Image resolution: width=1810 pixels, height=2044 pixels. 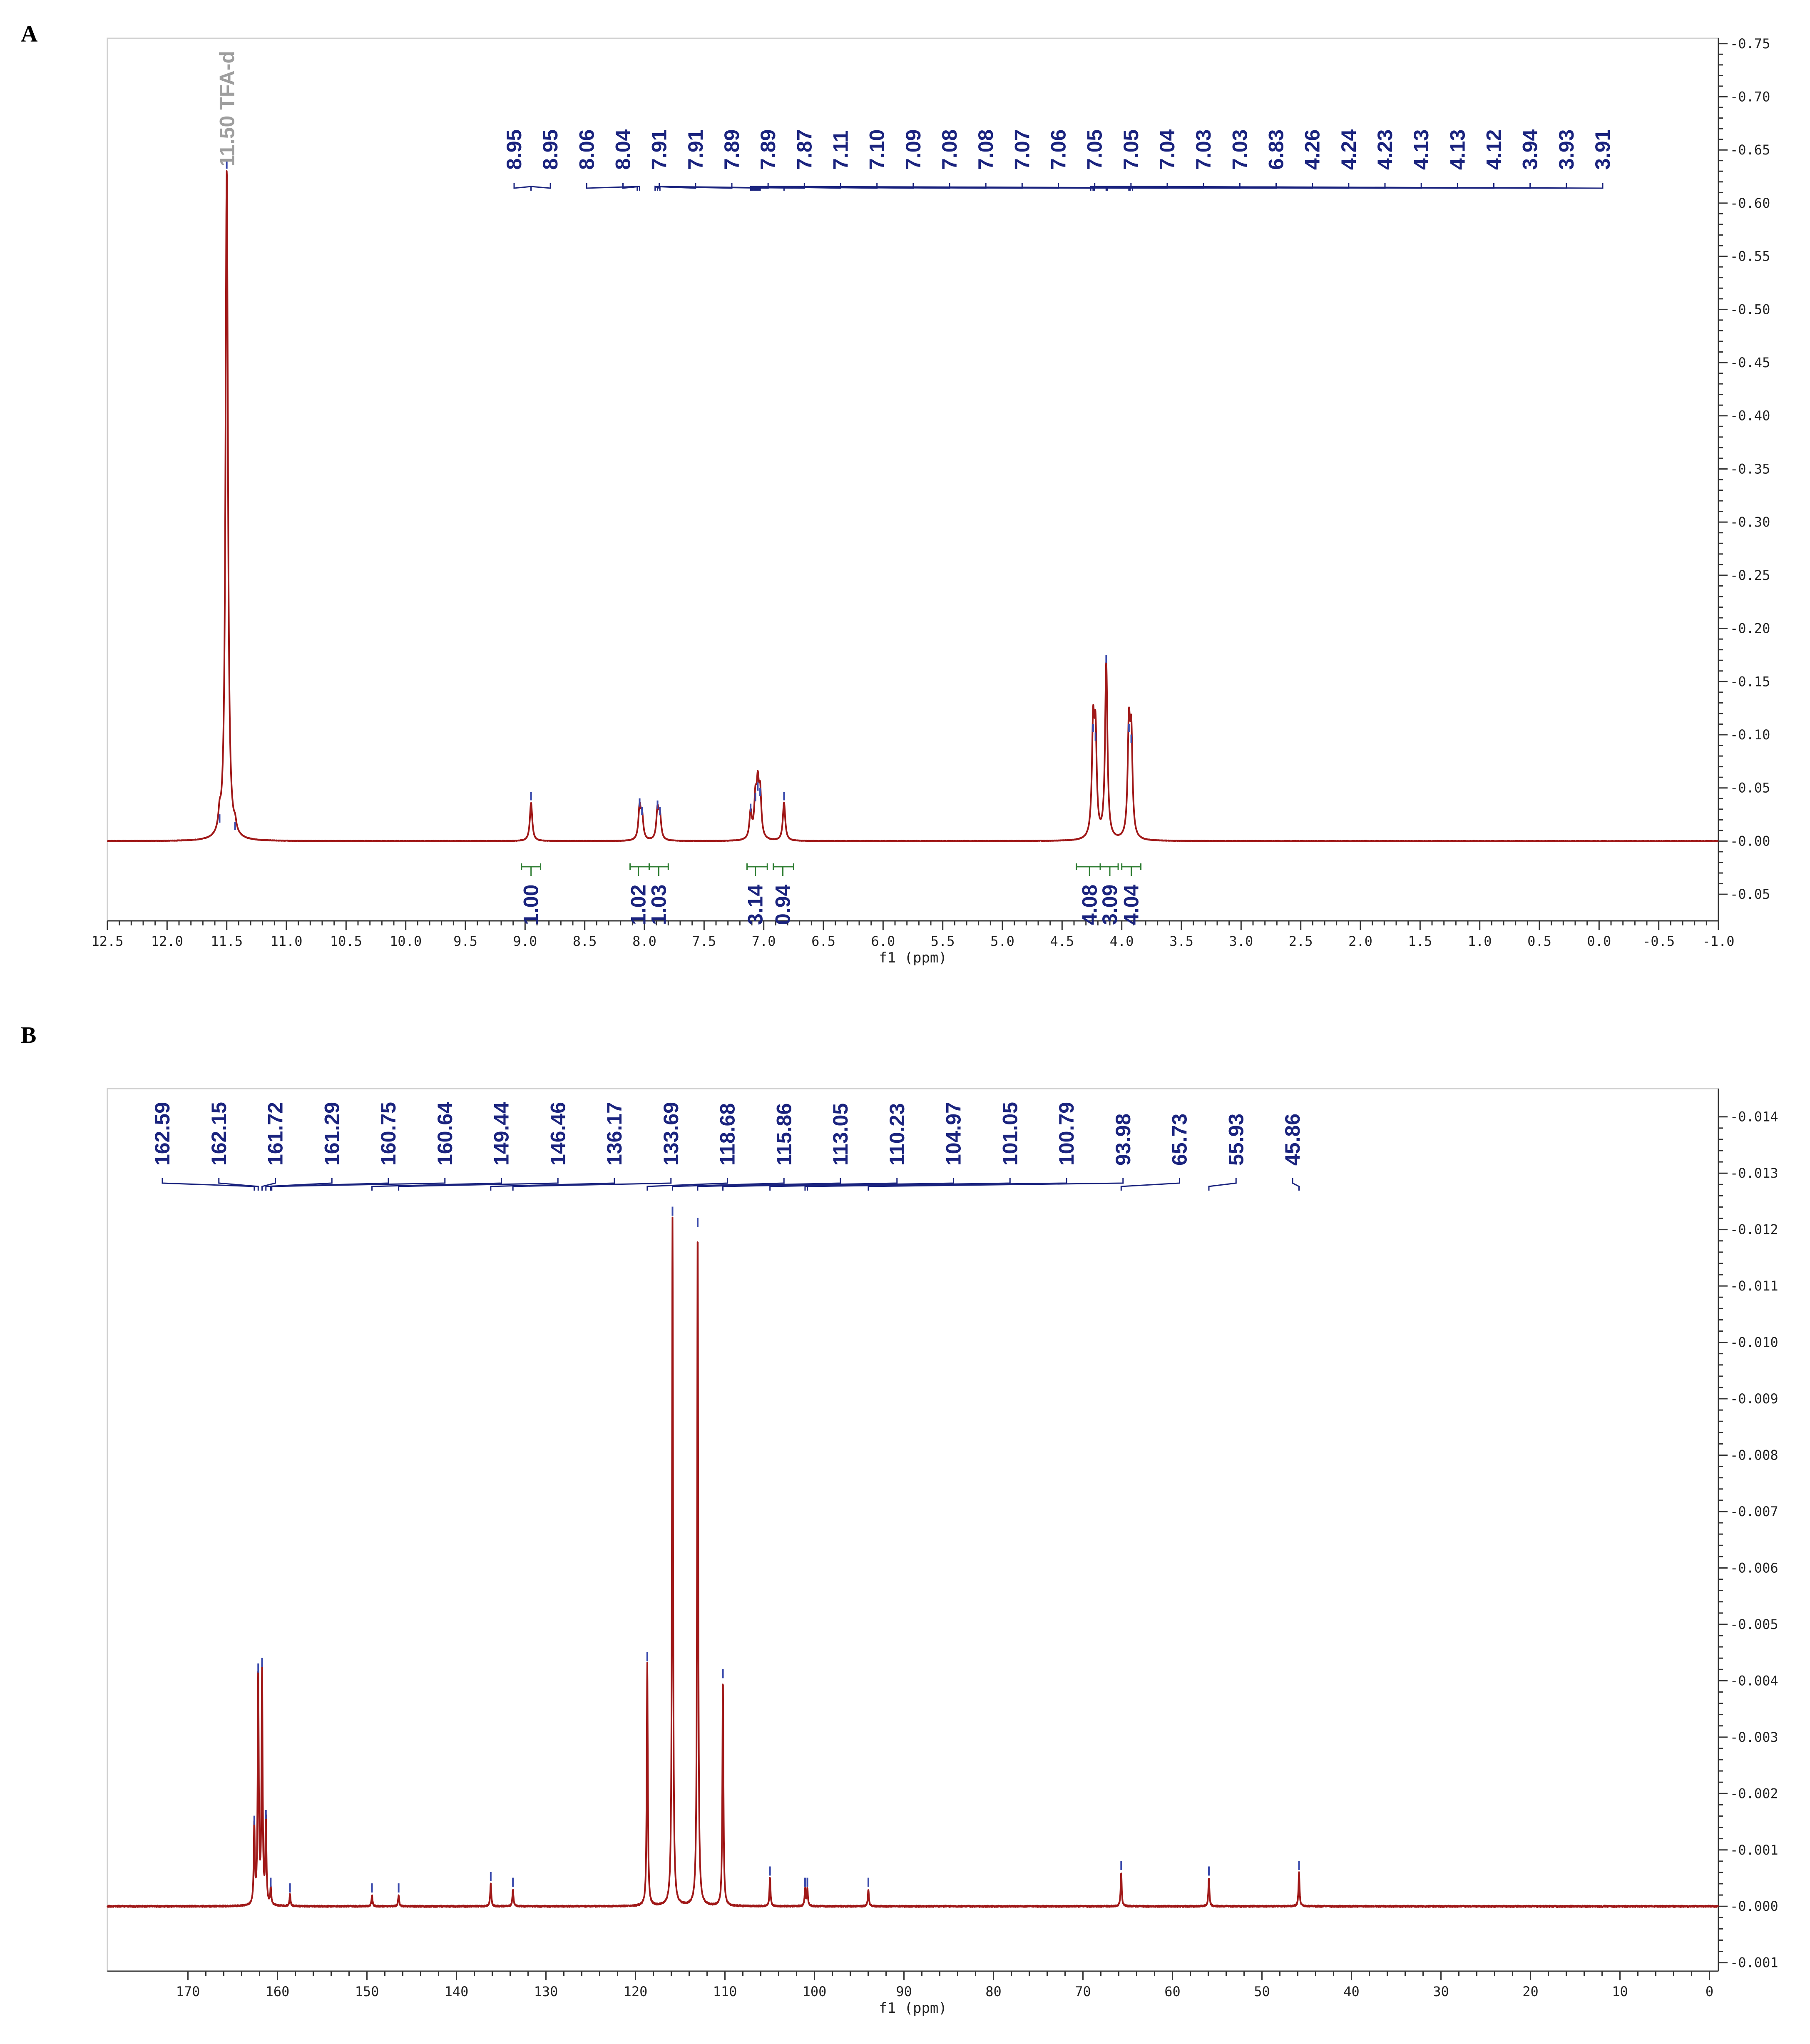 What do you see at coordinates (1754, 1963) in the screenshot?
I see `y-tick-label-b: -0.001` at bounding box center [1754, 1963].